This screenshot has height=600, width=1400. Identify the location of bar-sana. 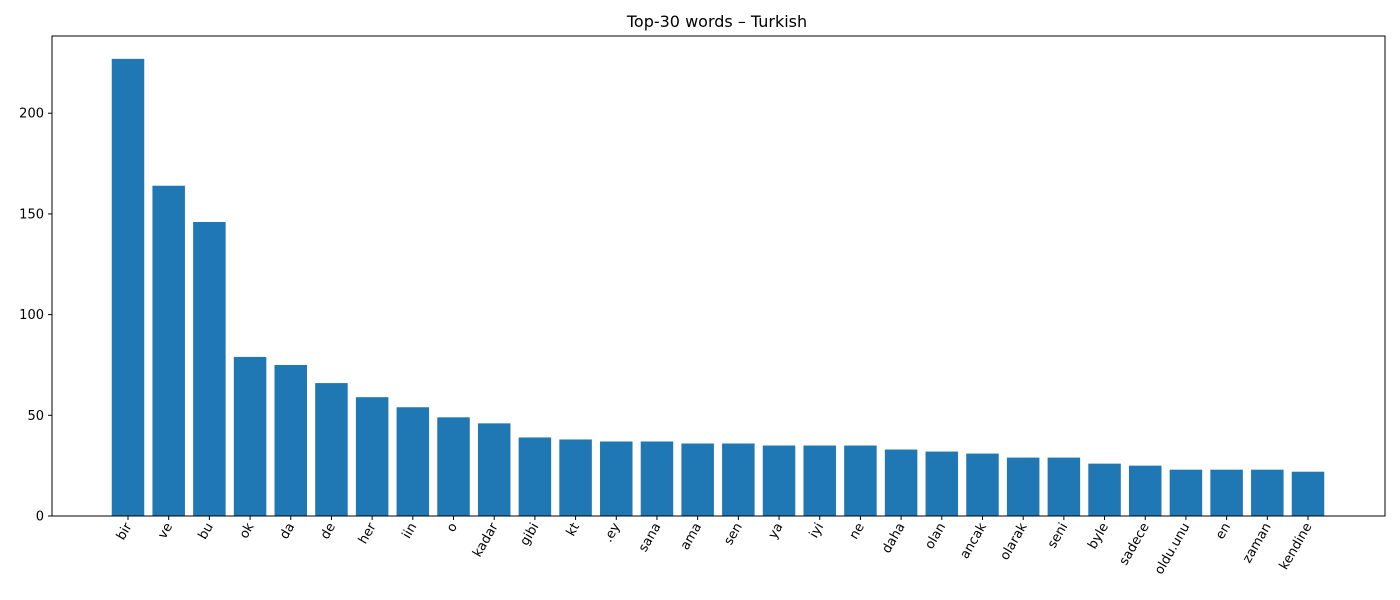
(657, 478).